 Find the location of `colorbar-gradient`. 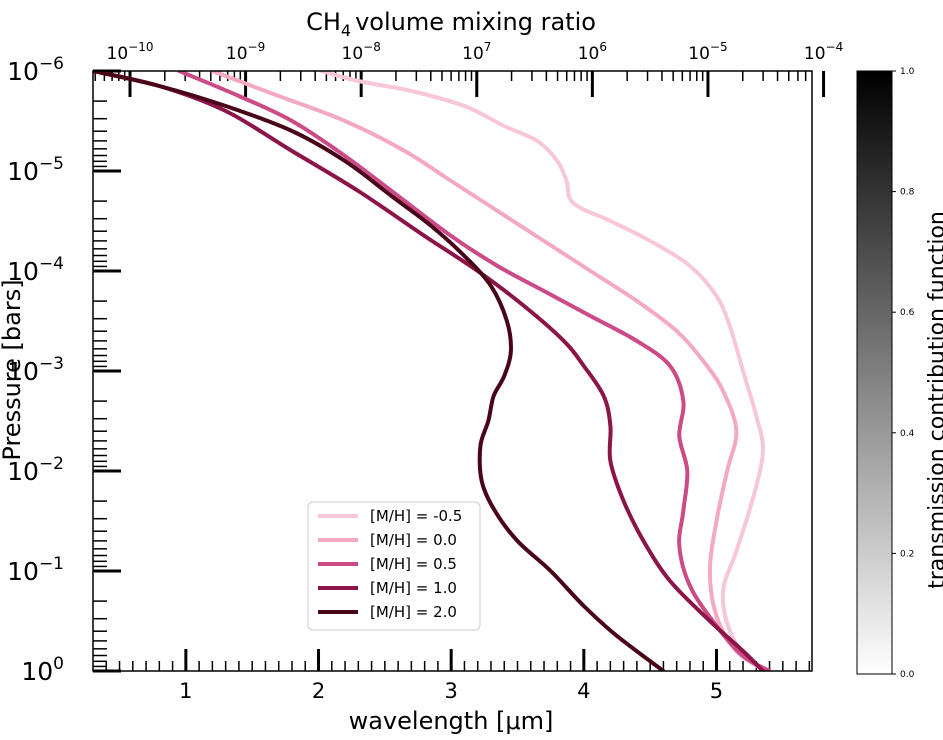

colorbar-gradient is located at coordinates (874, 372).